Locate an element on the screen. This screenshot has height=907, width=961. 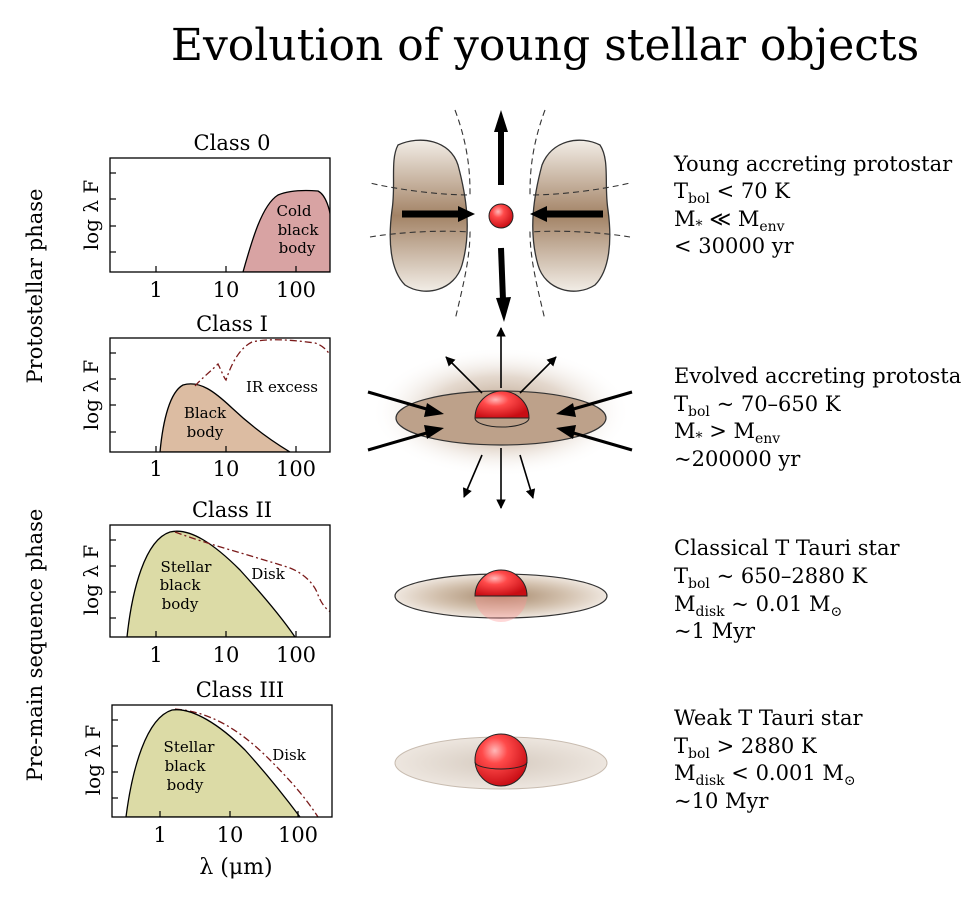
description-title: Classical T Tauri star is located at coordinates (787, 548).